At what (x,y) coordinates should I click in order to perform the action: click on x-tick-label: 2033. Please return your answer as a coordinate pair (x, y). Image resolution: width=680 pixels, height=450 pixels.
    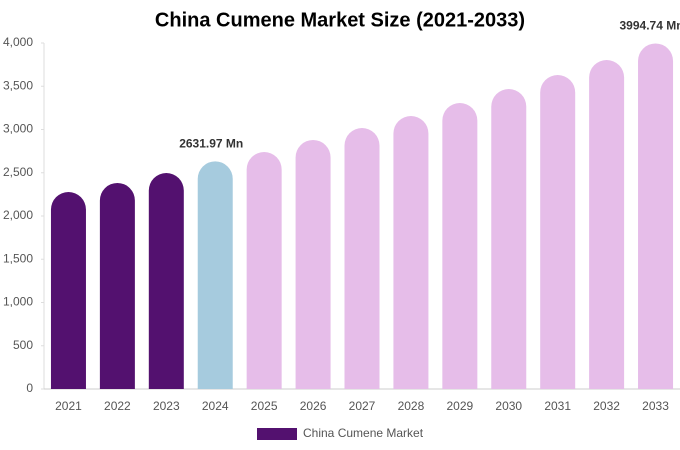
    Looking at the image, I should click on (655, 406).